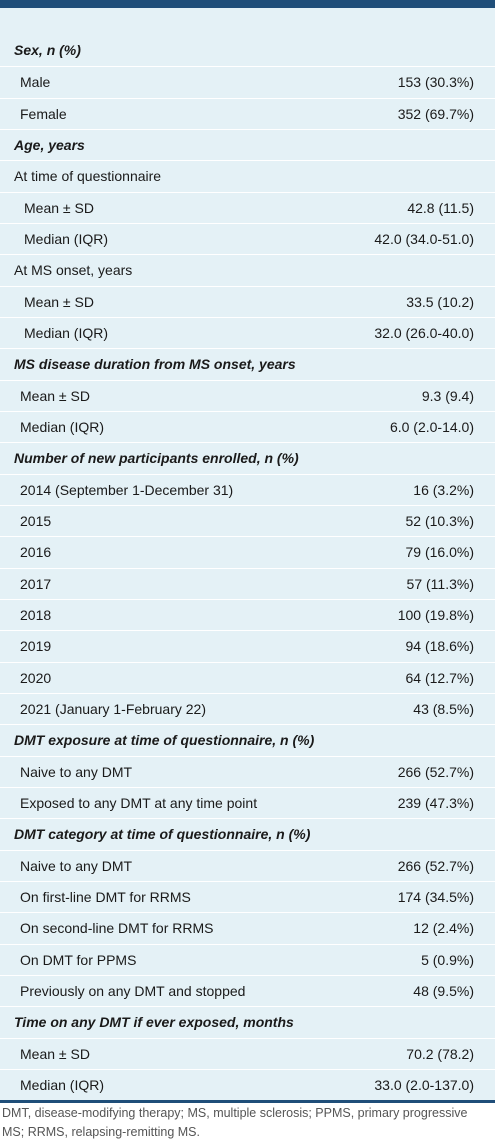 Image resolution: width=495 pixels, height=1146 pixels. What do you see at coordinates (435, 896) in the screenshot?
I see `row-value: 174 (34.5%)` at bounding box center [435, 896].